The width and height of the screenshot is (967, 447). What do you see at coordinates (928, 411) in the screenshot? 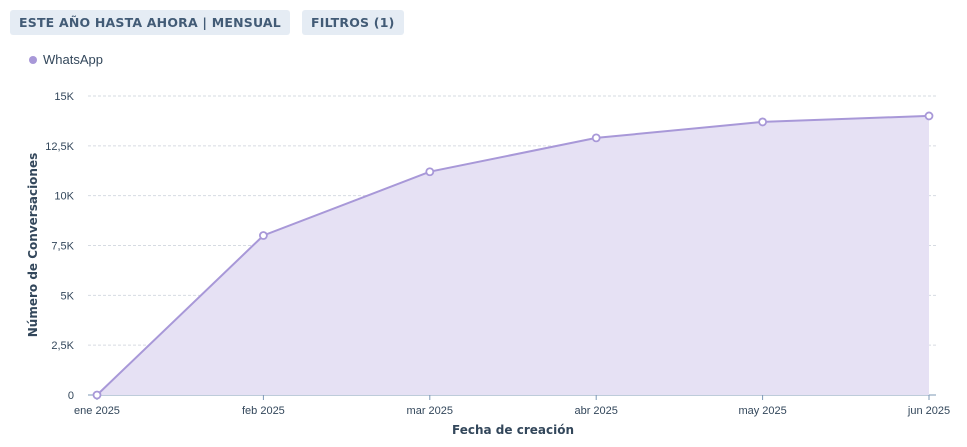
I see `x-tick-label: jun 2025` at bounding box center [928, 411].